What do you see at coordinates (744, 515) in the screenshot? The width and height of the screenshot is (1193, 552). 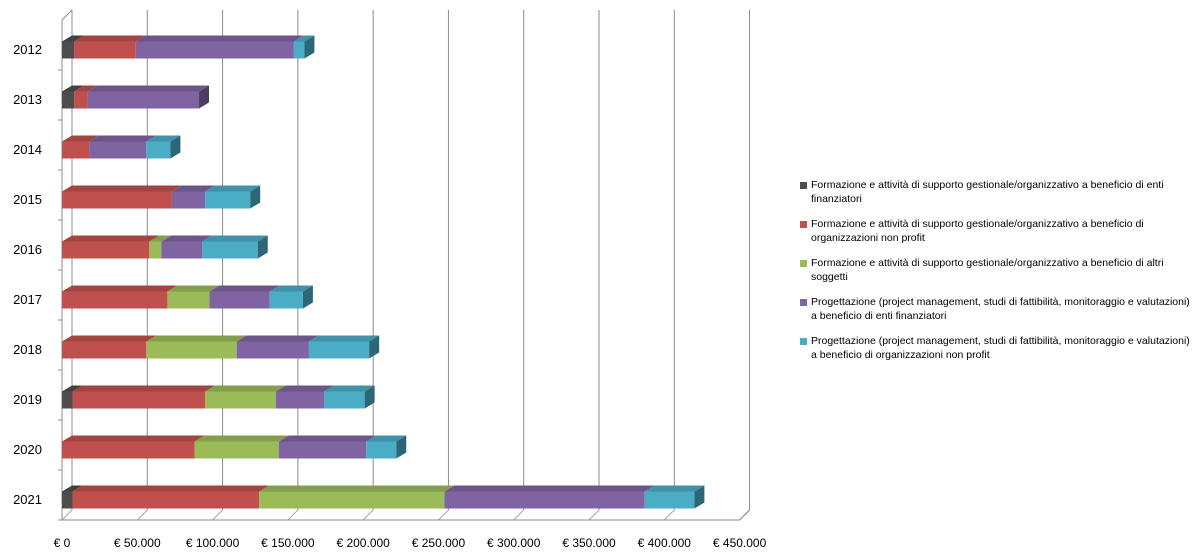 I see `floor-right-edge` at bounding box center [744, 515].